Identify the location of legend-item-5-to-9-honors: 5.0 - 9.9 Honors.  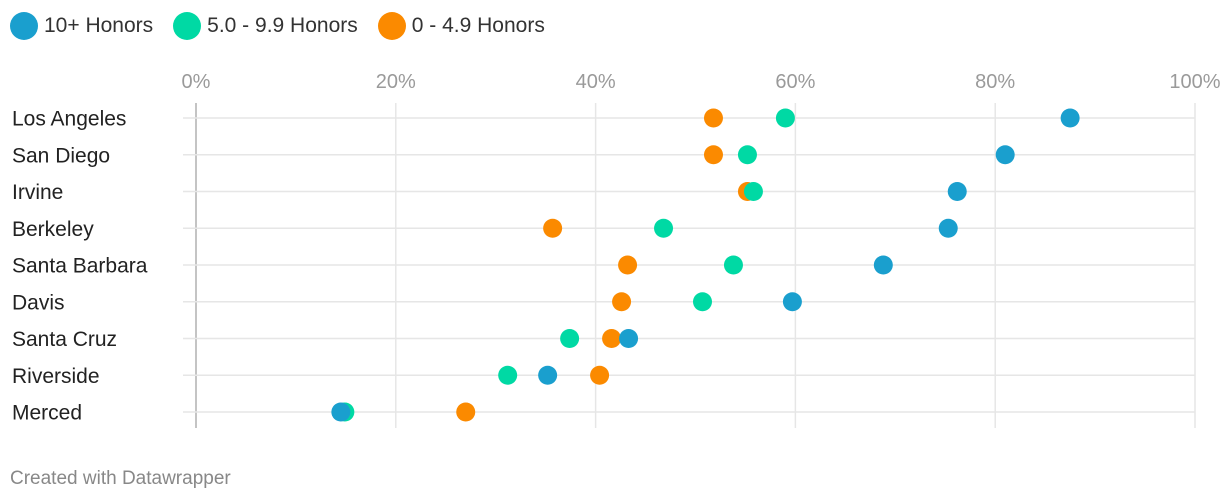
(265, 26).